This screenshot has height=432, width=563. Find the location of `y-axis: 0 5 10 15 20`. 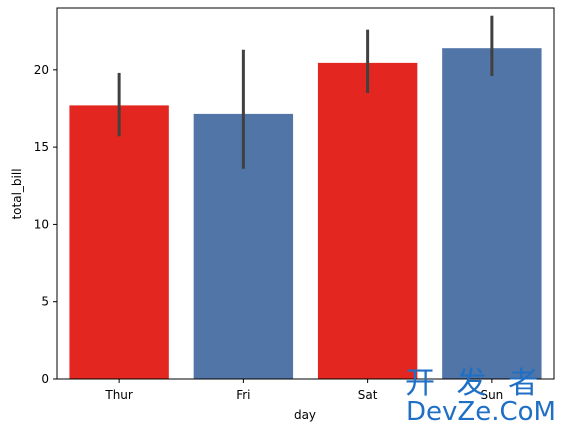

y-axis: 0 5 10 15 20 is located at coordinates (45, 224).